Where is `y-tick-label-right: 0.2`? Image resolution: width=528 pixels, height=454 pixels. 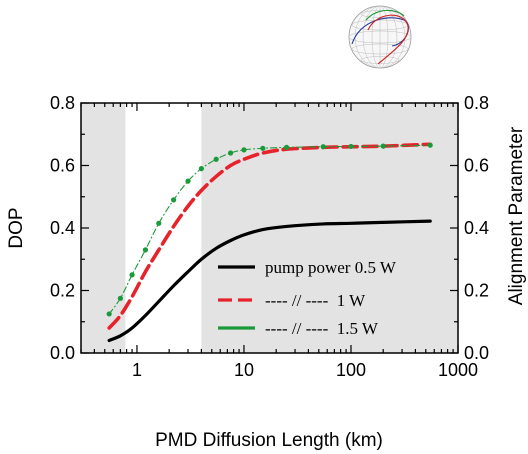
y-tick-label-right: 0.2 is located at coordinates (476, 291).